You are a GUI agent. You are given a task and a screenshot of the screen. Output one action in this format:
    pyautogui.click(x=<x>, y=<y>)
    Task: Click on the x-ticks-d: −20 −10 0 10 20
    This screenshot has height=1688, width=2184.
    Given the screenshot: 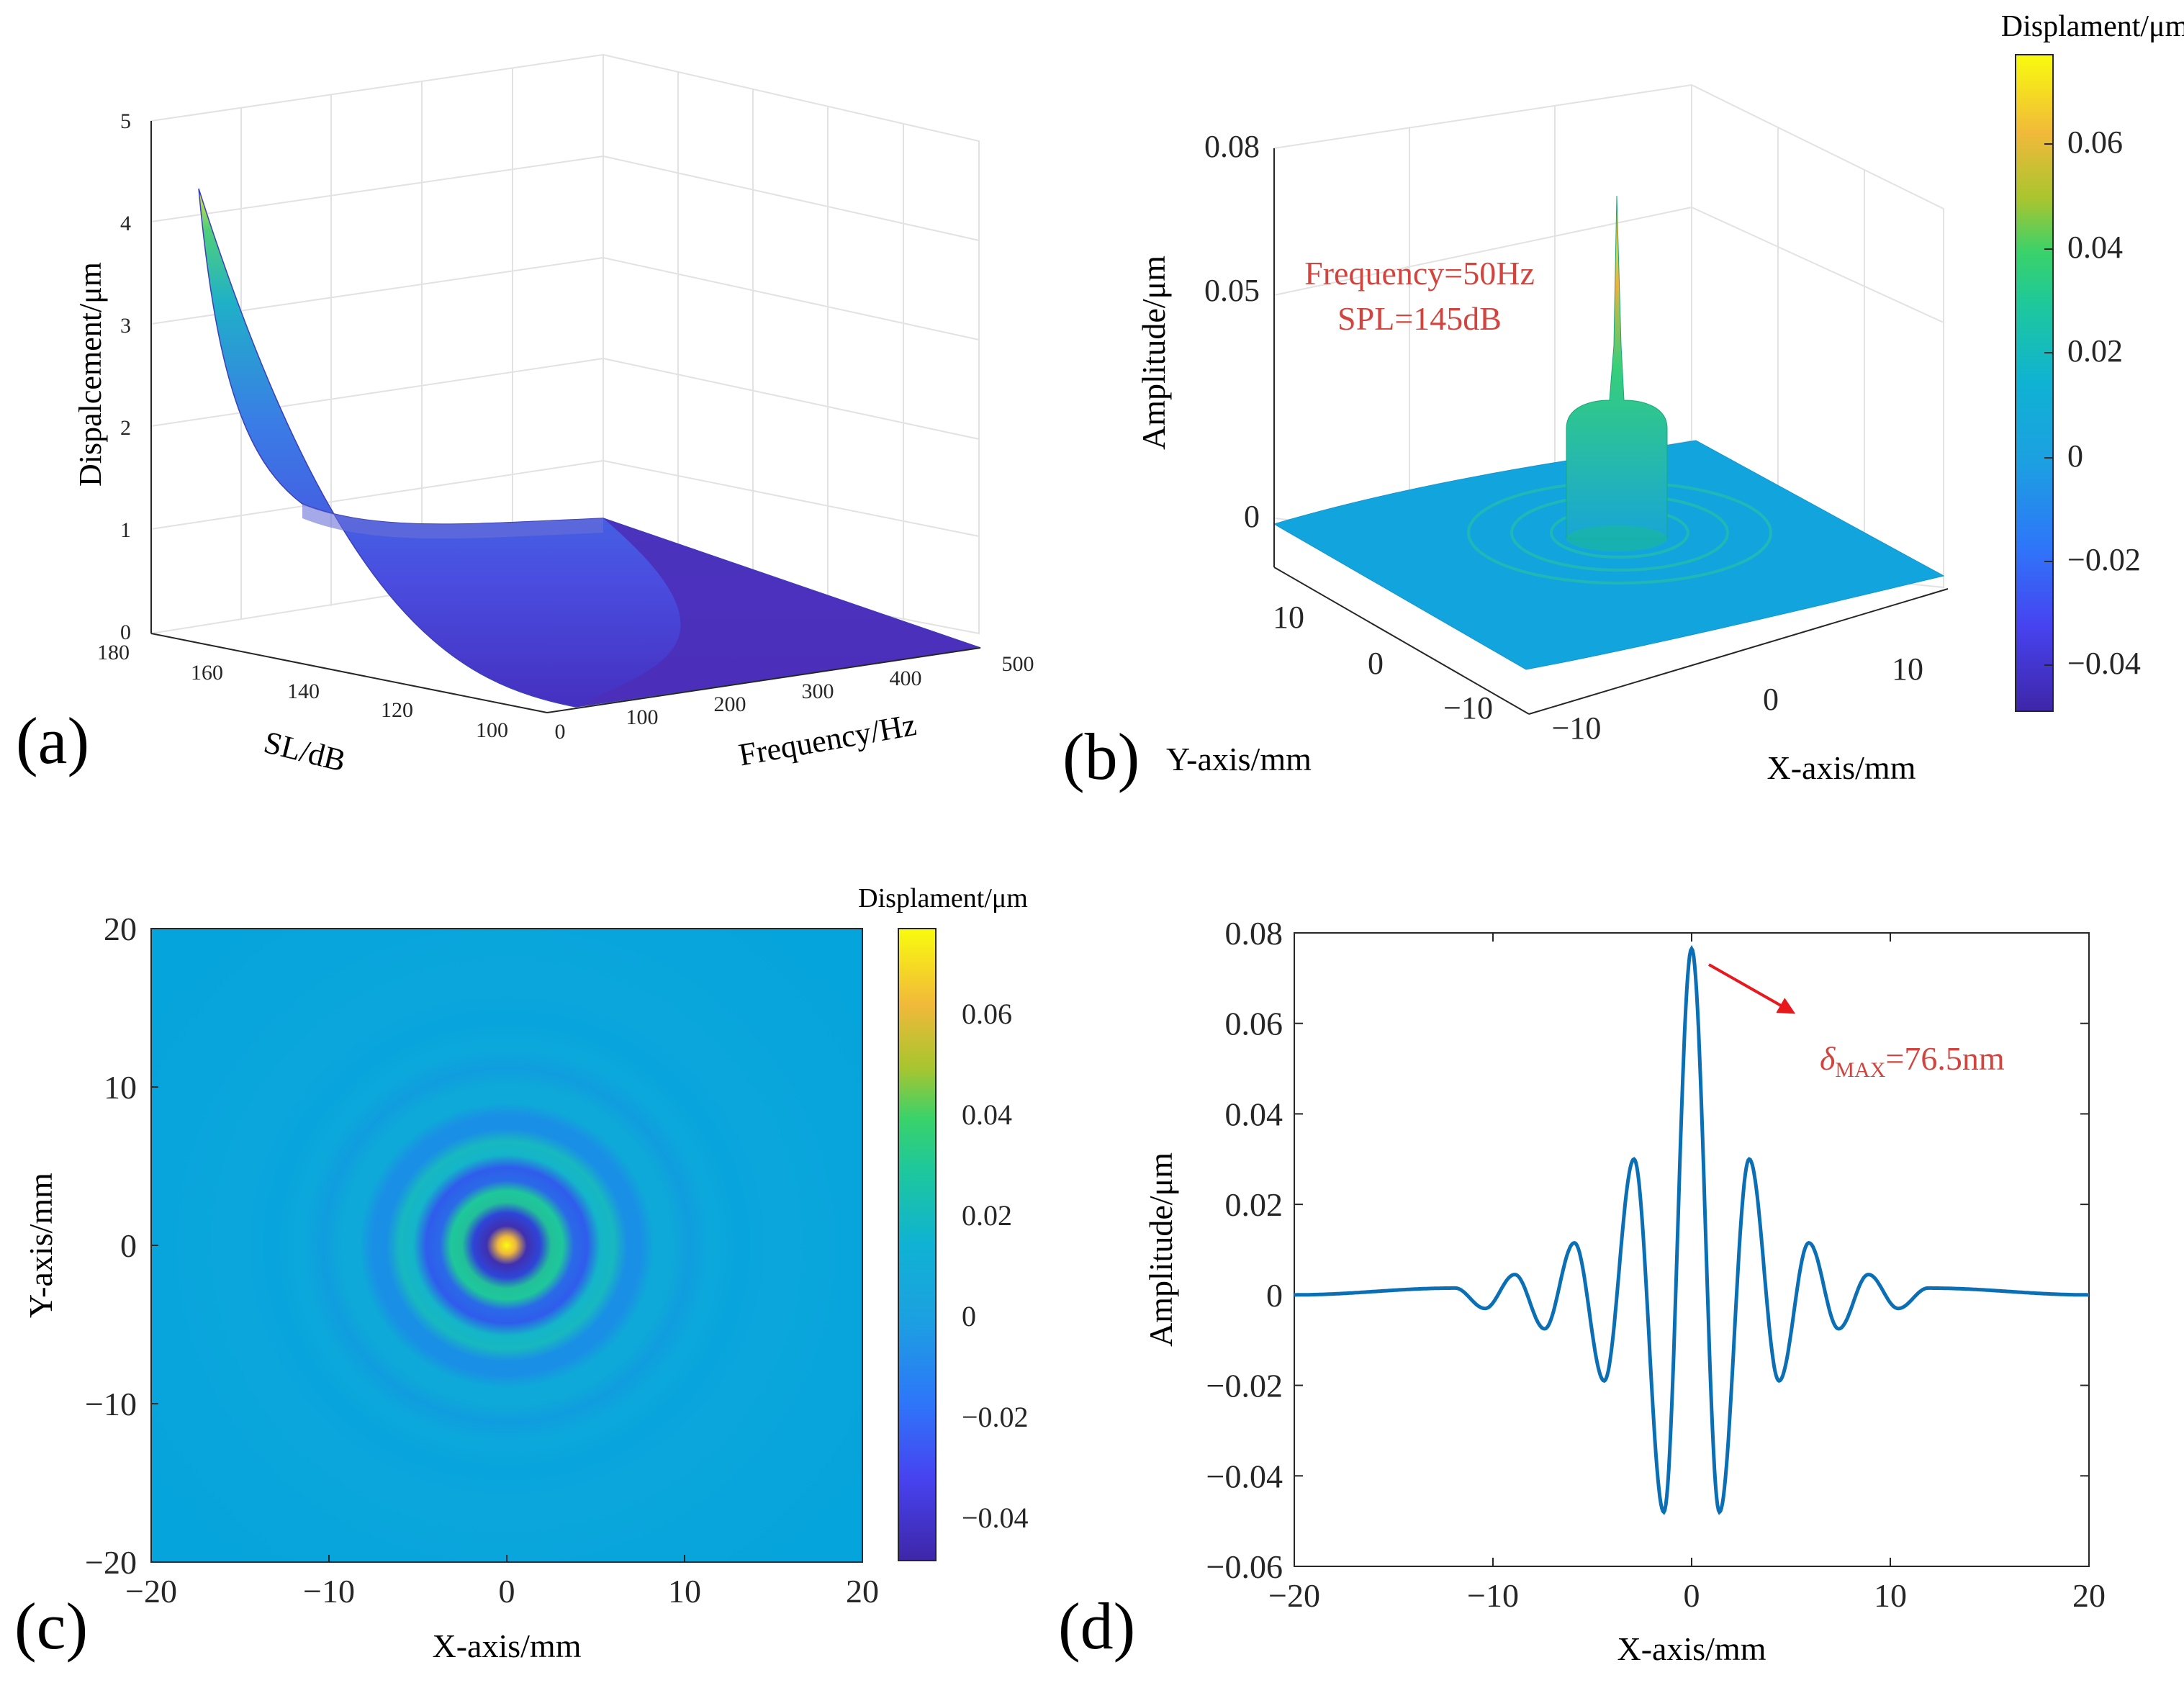 What is the action you would take?
    pyautogui.click(x=1687, y=1596)
    